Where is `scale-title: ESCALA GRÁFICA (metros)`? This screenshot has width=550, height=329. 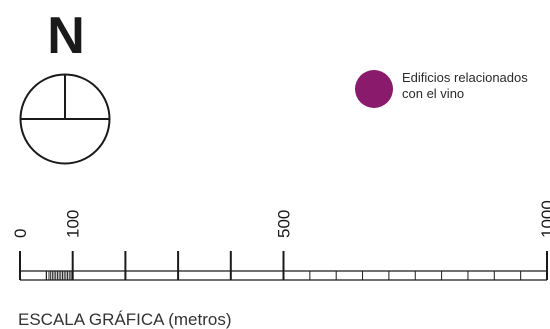
scale-title: ESCALA GRÁFICA (metros) is located at coordinates (125, 319).